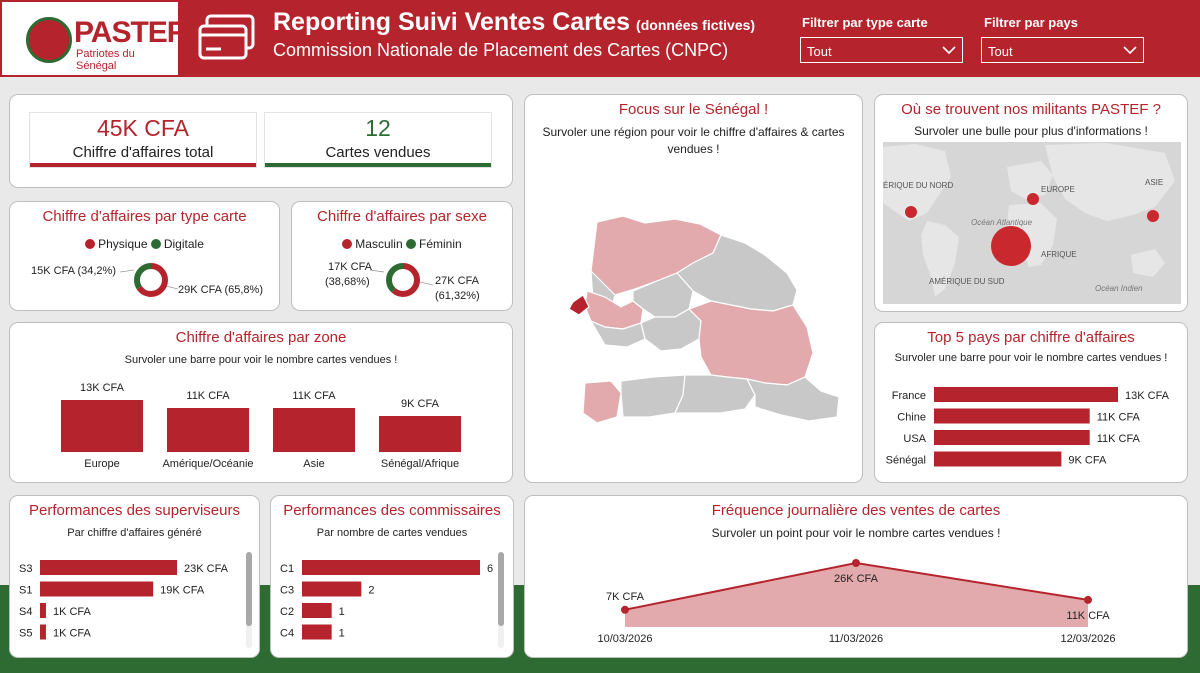 The image size is (1200, 673). What do you see at coordinates (226, 37) in the screenshot?
I see `credit-card-icon` at bounding box center [226, 37].